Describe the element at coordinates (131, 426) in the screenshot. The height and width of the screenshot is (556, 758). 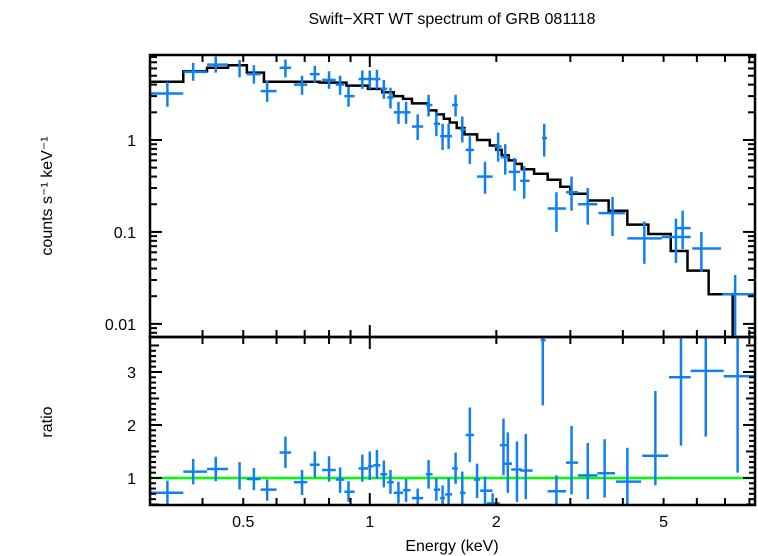
I see `ratio-y-tick-label: 2` at that location.